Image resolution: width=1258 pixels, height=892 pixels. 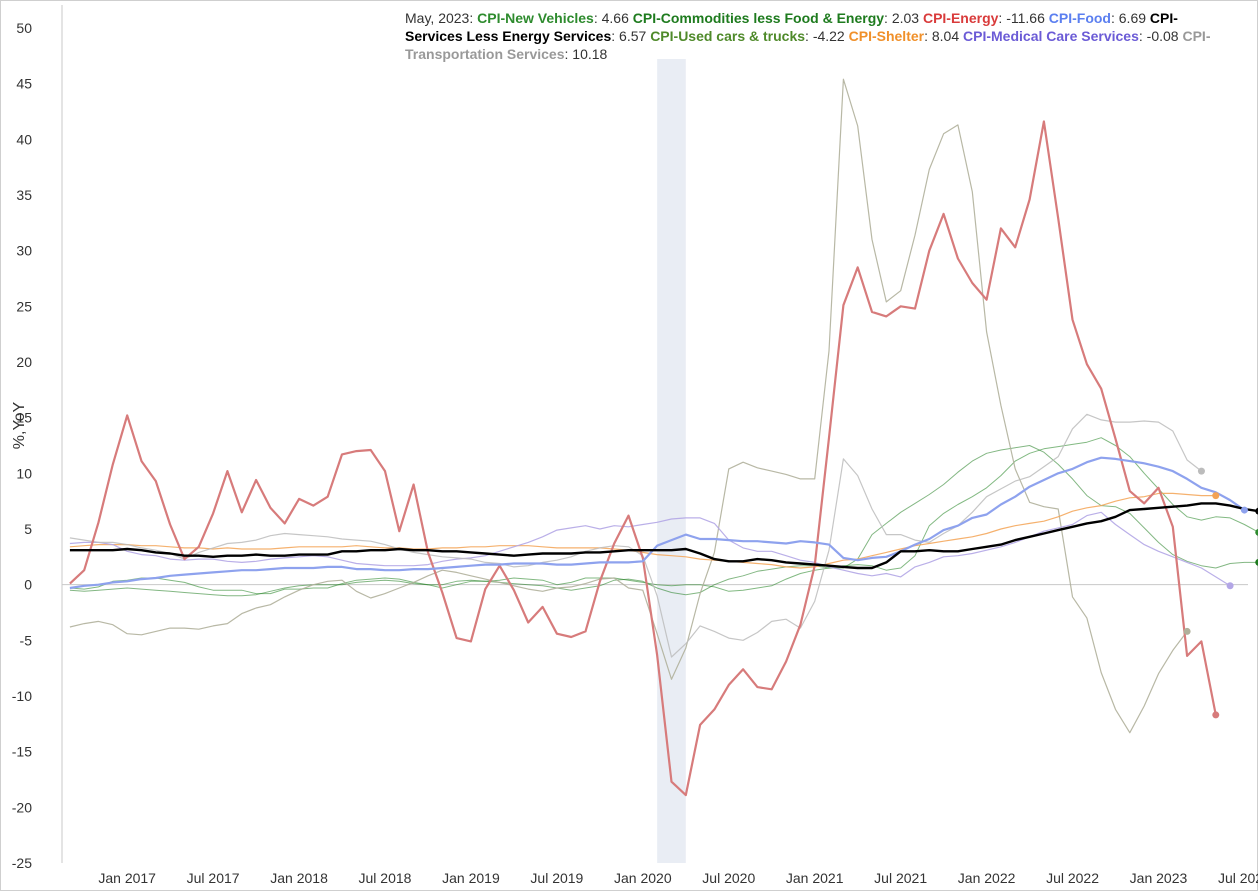 I want to click on y-tick-label: -15, so click(x=22, y=752).